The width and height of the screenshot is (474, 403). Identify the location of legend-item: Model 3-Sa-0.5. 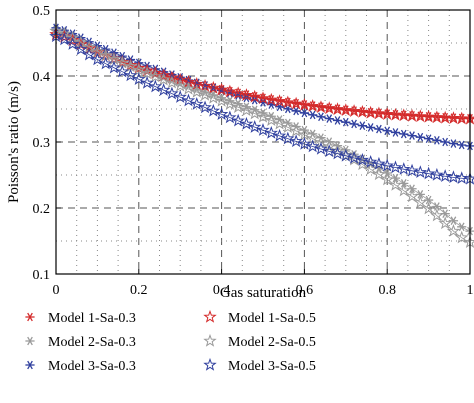
(259, 365).